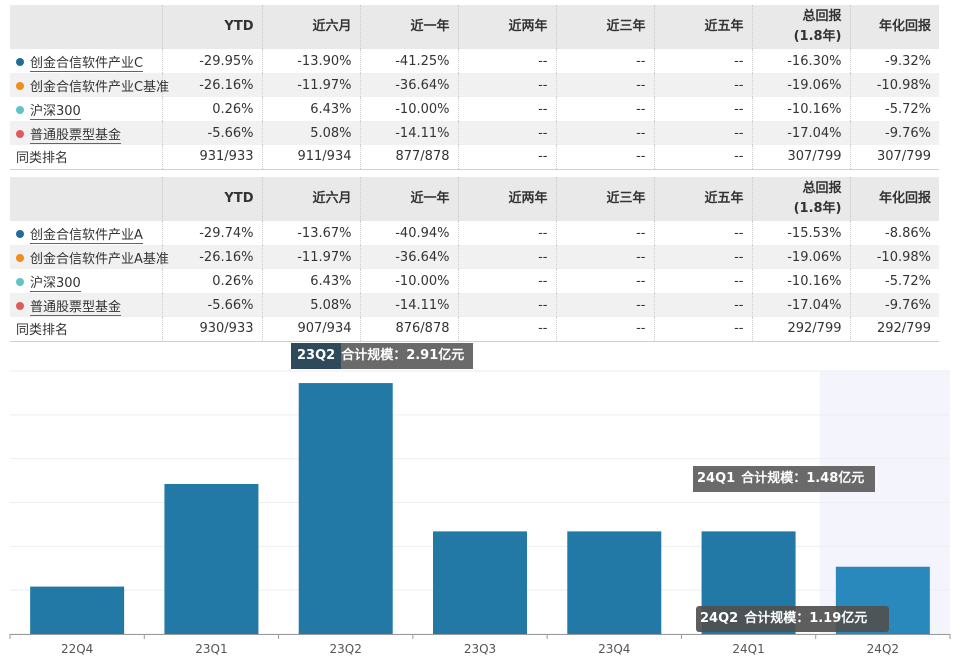  Describe the element at coordinates (801, 157) in the screenshot. I see `rank-cell: 307/799` at that location.